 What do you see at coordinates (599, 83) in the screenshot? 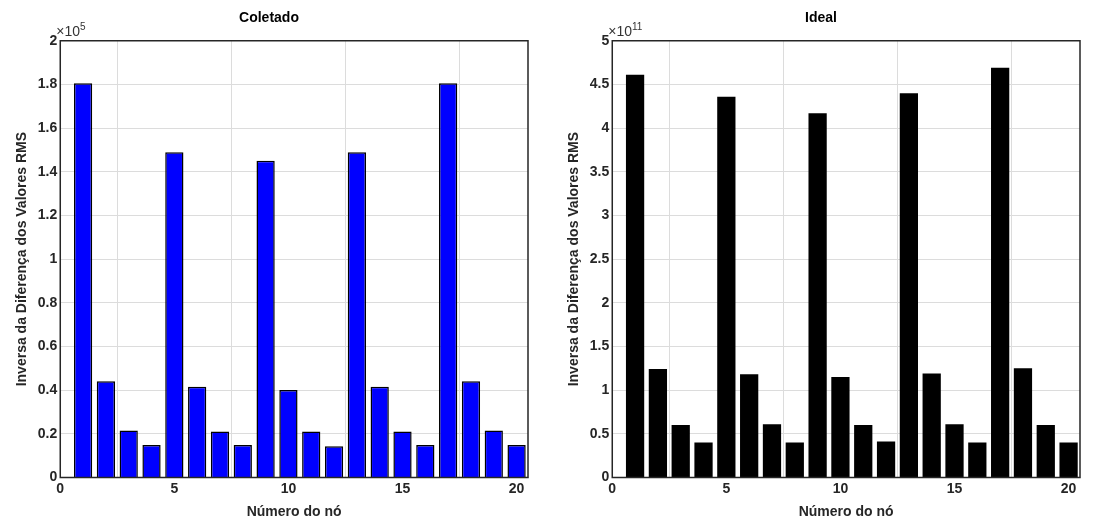
I see `y-tick-label: 4.5` at bounding box center [599, 83].